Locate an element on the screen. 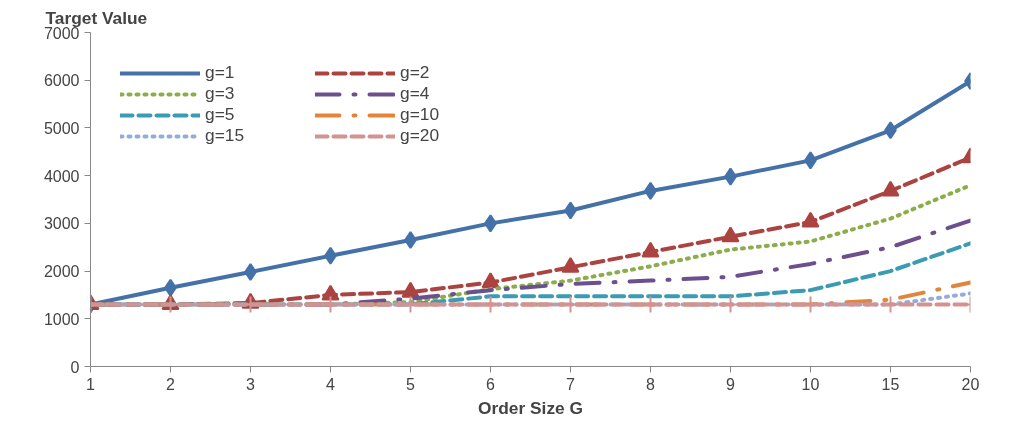 The height and width of the screenshot is (432, 1022). x-tick-label: 15 is located at coordinates (890, 384).